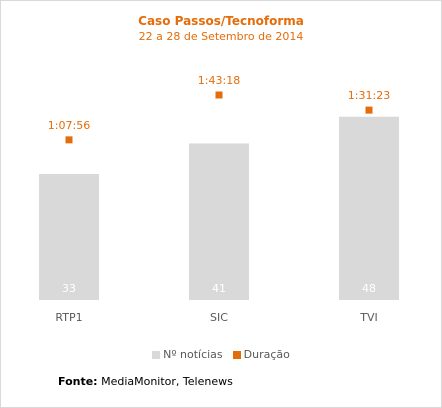 This screenshot has height=408, width=442. I want to click on bar-rtp1, so click(69, 237).